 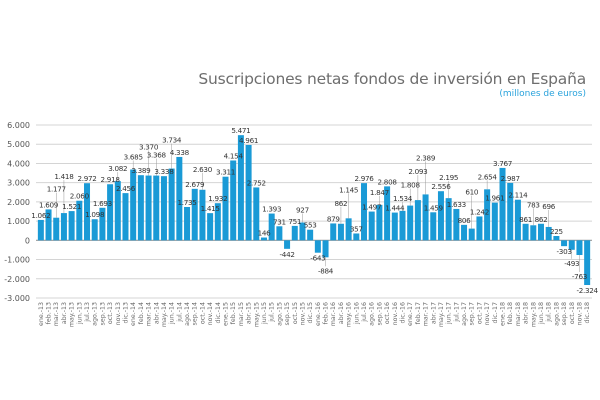 What do you see at coordinates (387, 313) in the screenshot?
I see `x-tick-label: oct.-16` at bounding box center [387, 313].